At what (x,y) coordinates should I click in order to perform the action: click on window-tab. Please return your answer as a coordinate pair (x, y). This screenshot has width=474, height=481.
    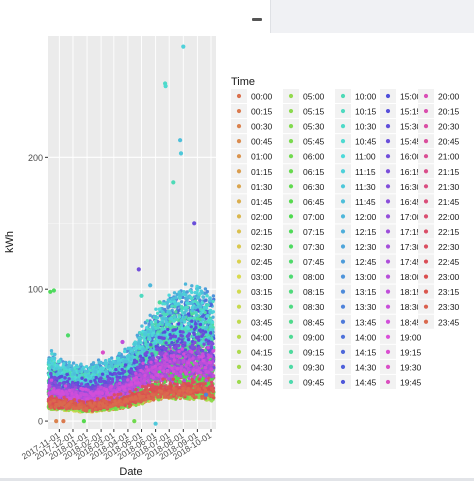
    Looking at the image, I should click on (246, 16).